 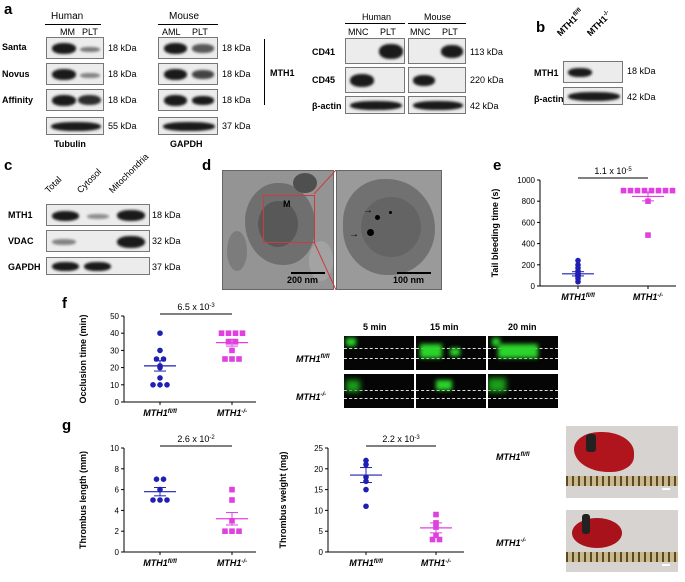 I want to click on zoom-connector-lines, so click(x=325, y=230).